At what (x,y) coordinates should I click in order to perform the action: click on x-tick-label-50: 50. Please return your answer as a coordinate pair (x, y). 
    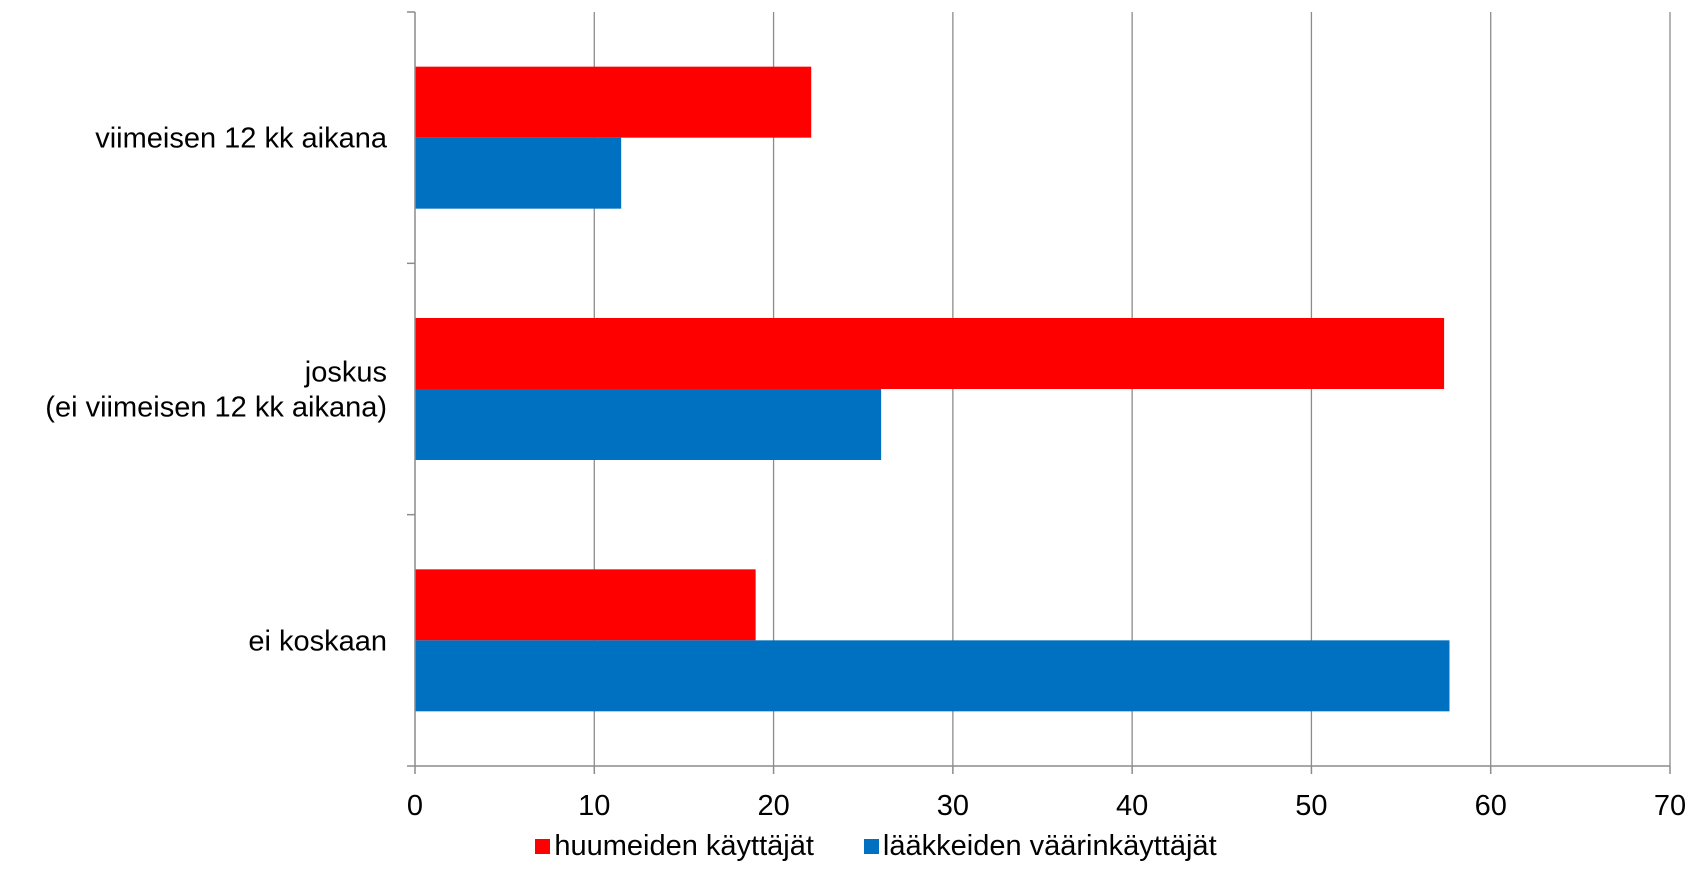
    Looking at the image, I should click on (1311, 806).